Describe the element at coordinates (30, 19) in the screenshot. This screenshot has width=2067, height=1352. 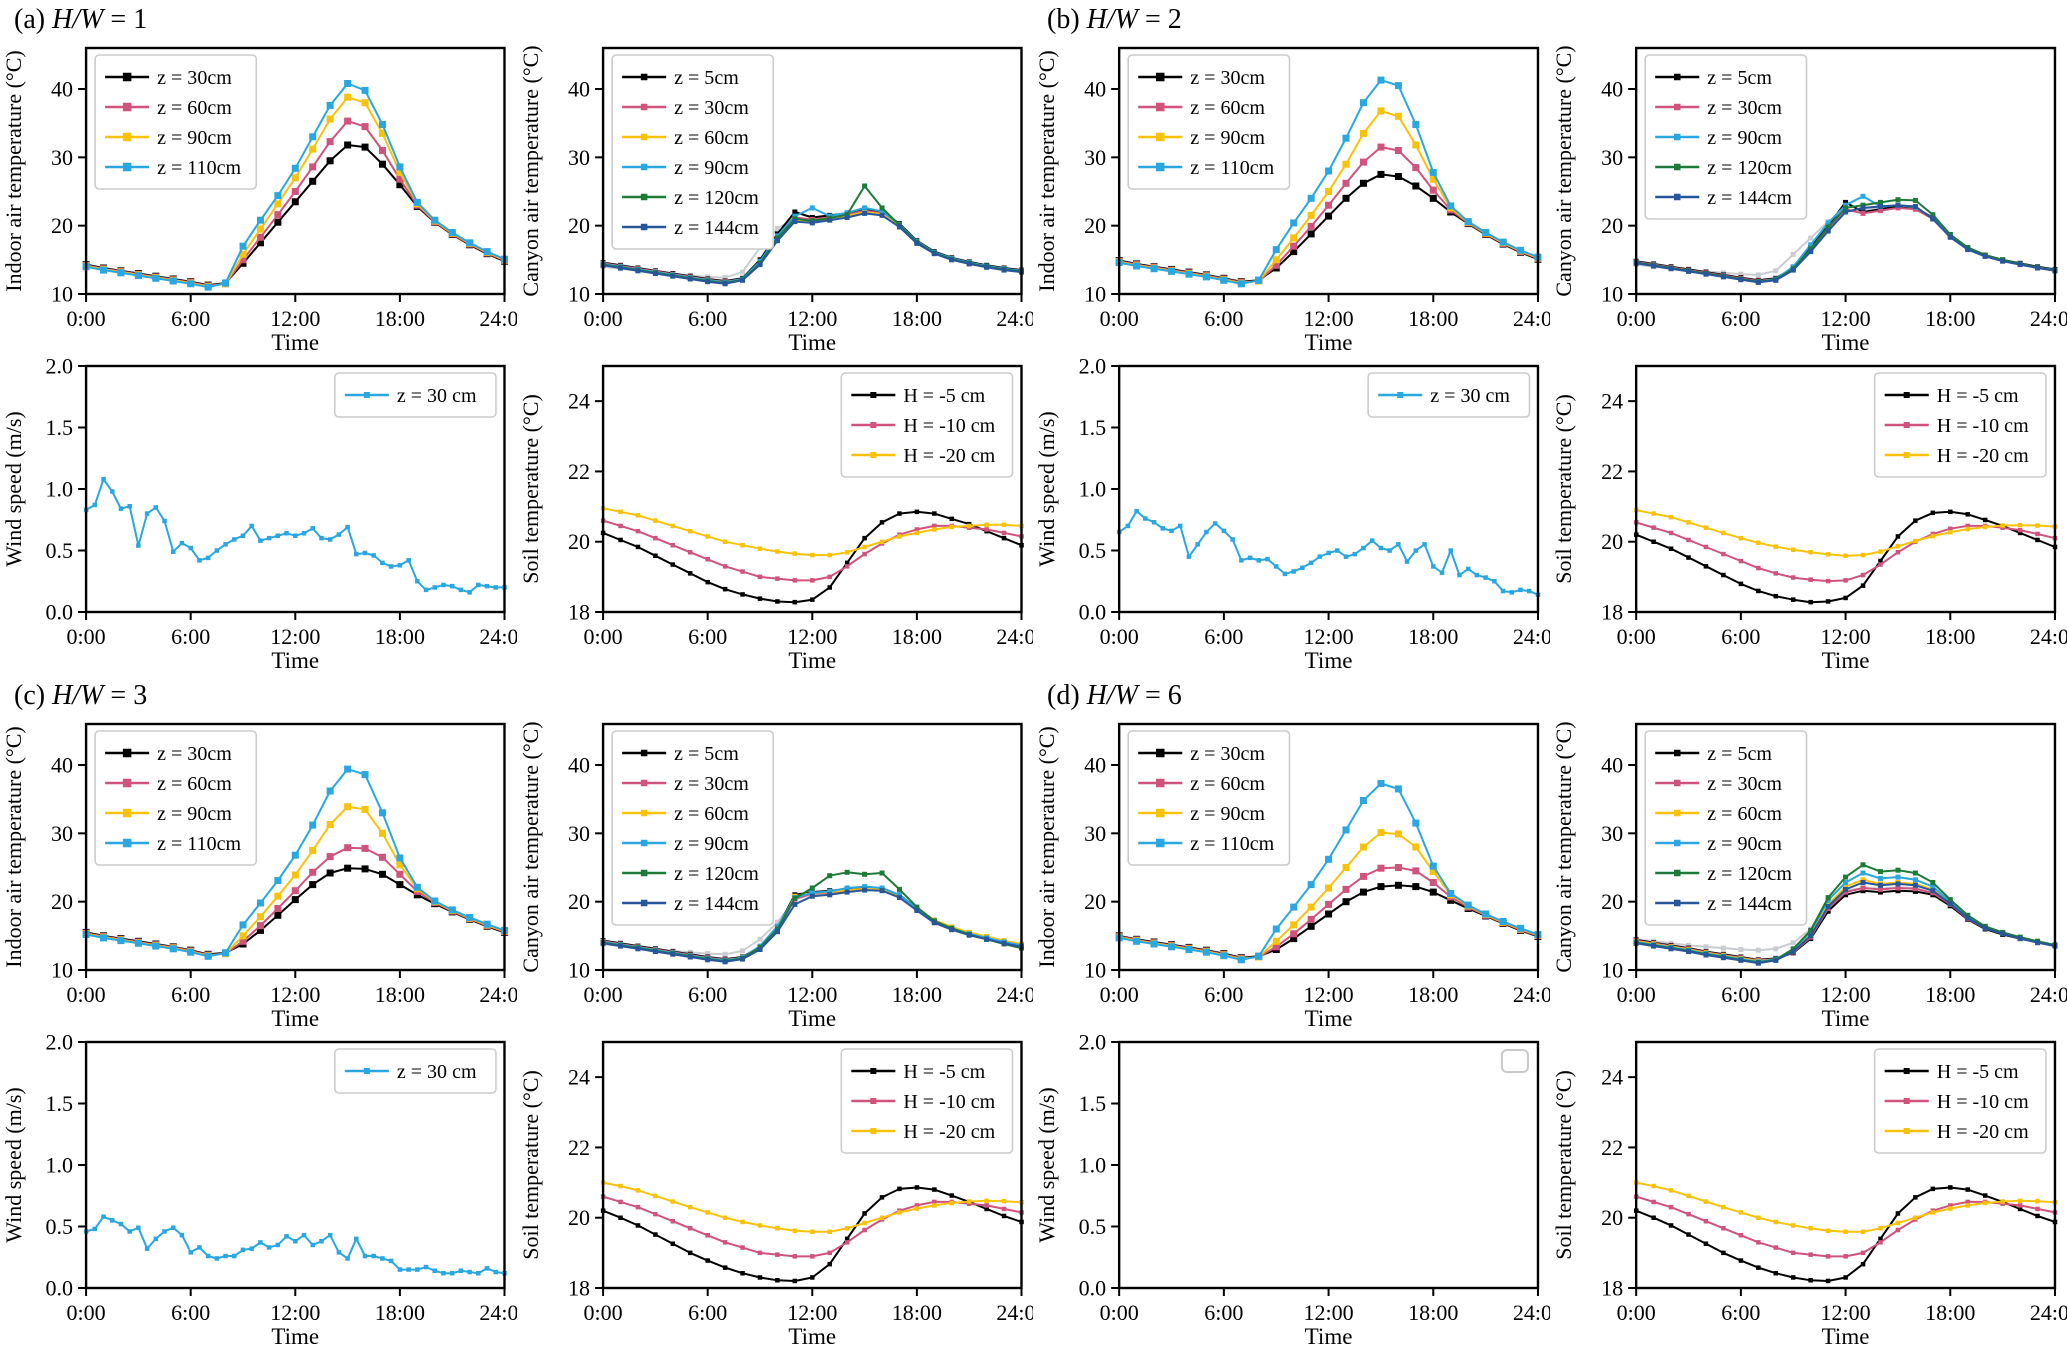
I see `panel-a-label: (a)` at that location.